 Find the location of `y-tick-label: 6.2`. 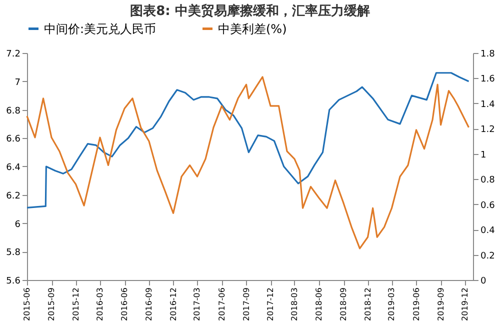

y-tick-label: 6.2 is located at coordinates (13, 196).